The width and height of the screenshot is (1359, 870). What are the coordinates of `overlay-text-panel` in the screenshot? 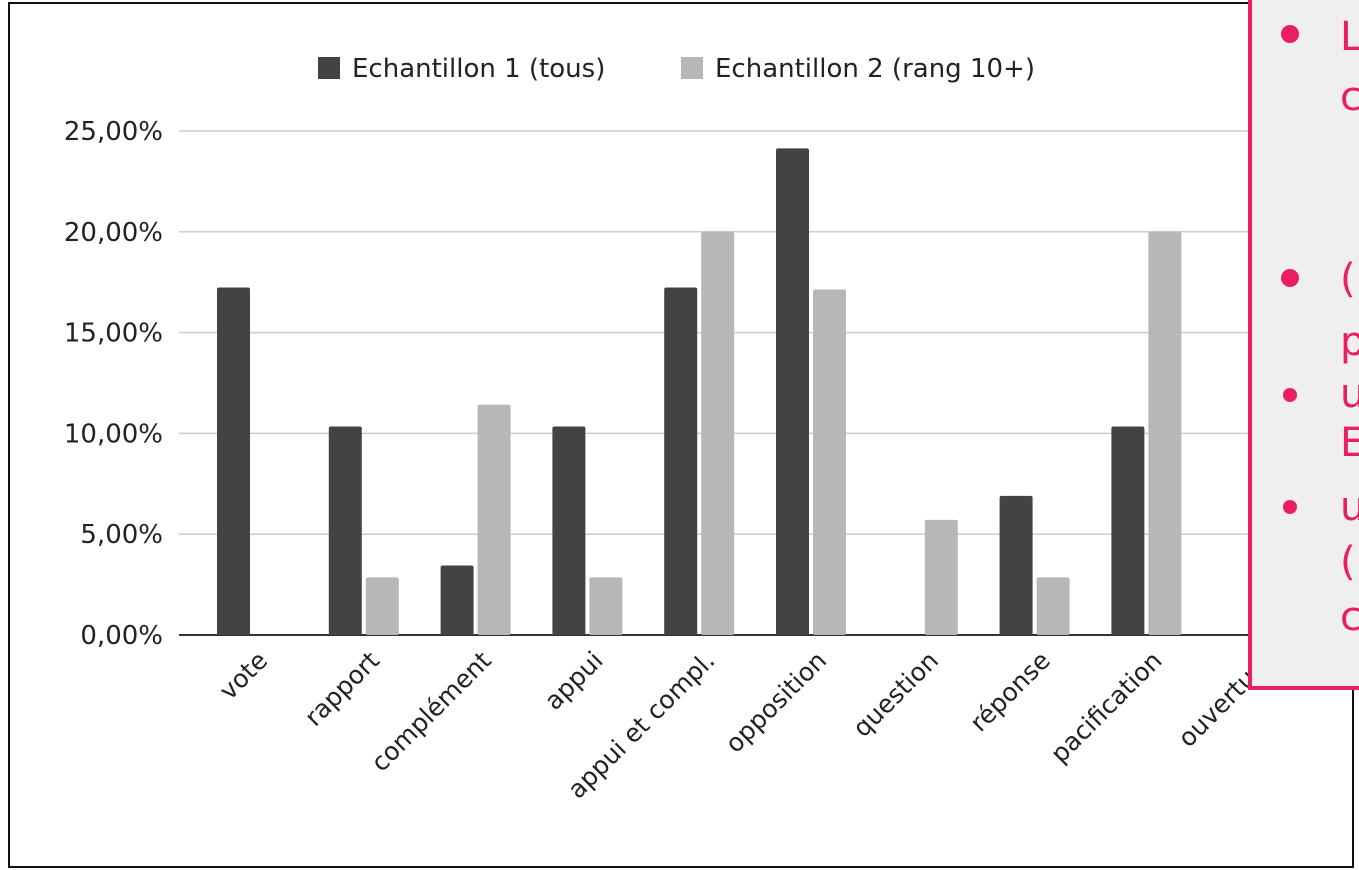 It's located at (1303, 345).